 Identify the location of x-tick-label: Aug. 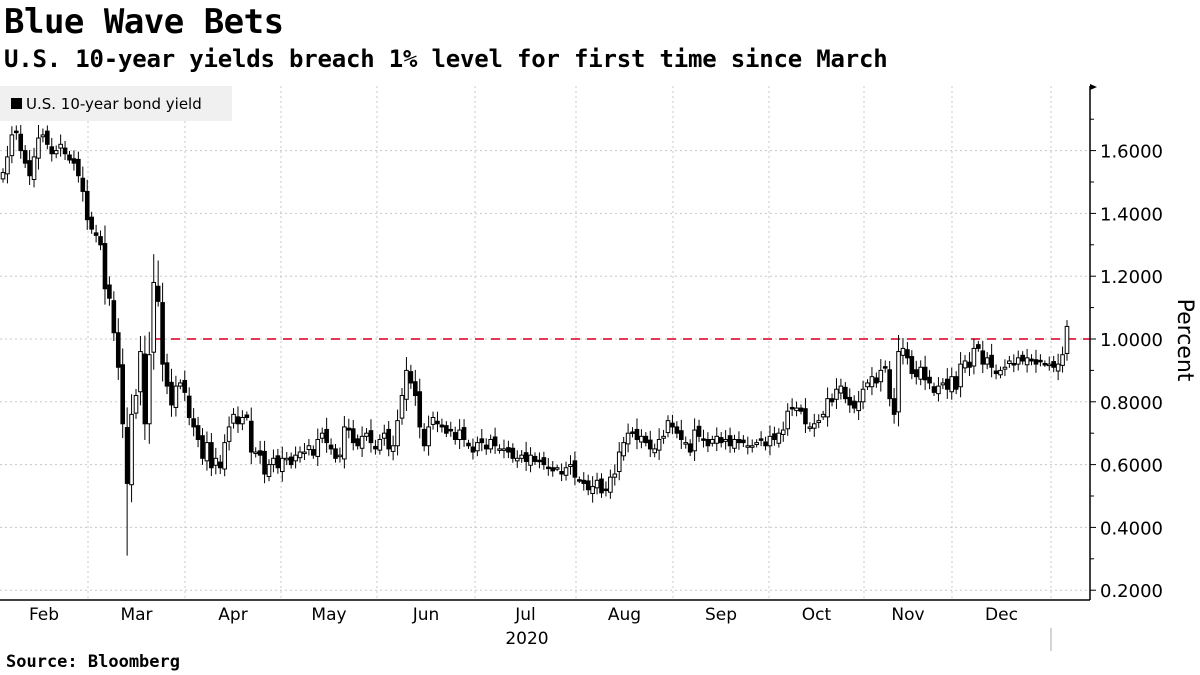
(624, 615).